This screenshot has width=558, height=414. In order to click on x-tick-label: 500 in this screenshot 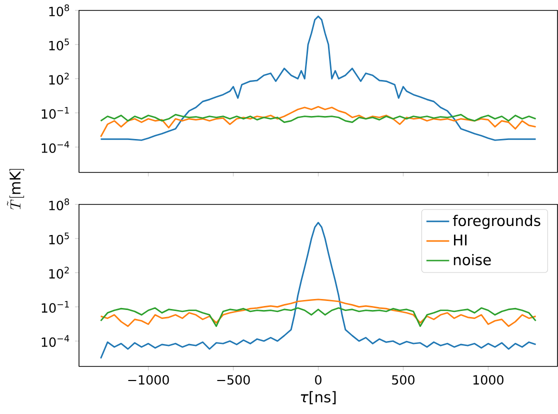, I will do `click(403, 379)`.